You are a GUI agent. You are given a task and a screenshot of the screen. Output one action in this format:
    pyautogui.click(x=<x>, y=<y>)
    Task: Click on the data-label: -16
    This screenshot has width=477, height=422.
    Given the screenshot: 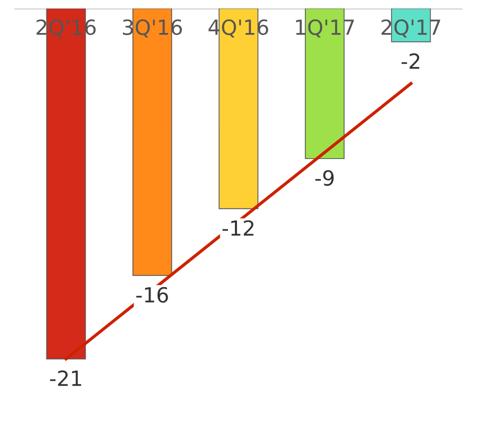 What is the action you would take?
    pyautogui.click(x=152, y=294)
    